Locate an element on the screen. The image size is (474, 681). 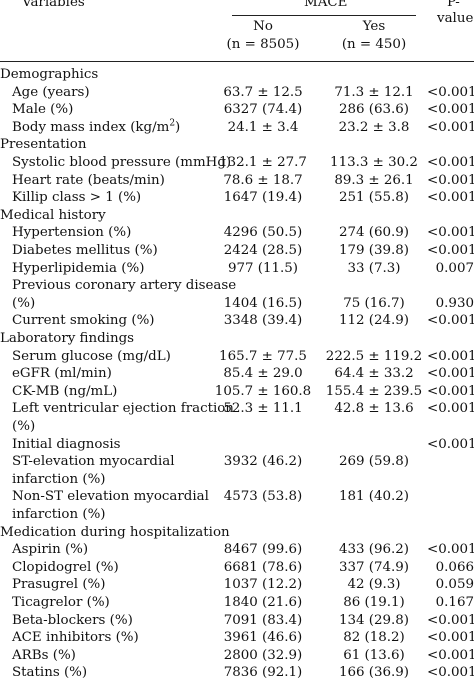
row-label: Beta-blockers (%) is located at coordinates (72, 620).